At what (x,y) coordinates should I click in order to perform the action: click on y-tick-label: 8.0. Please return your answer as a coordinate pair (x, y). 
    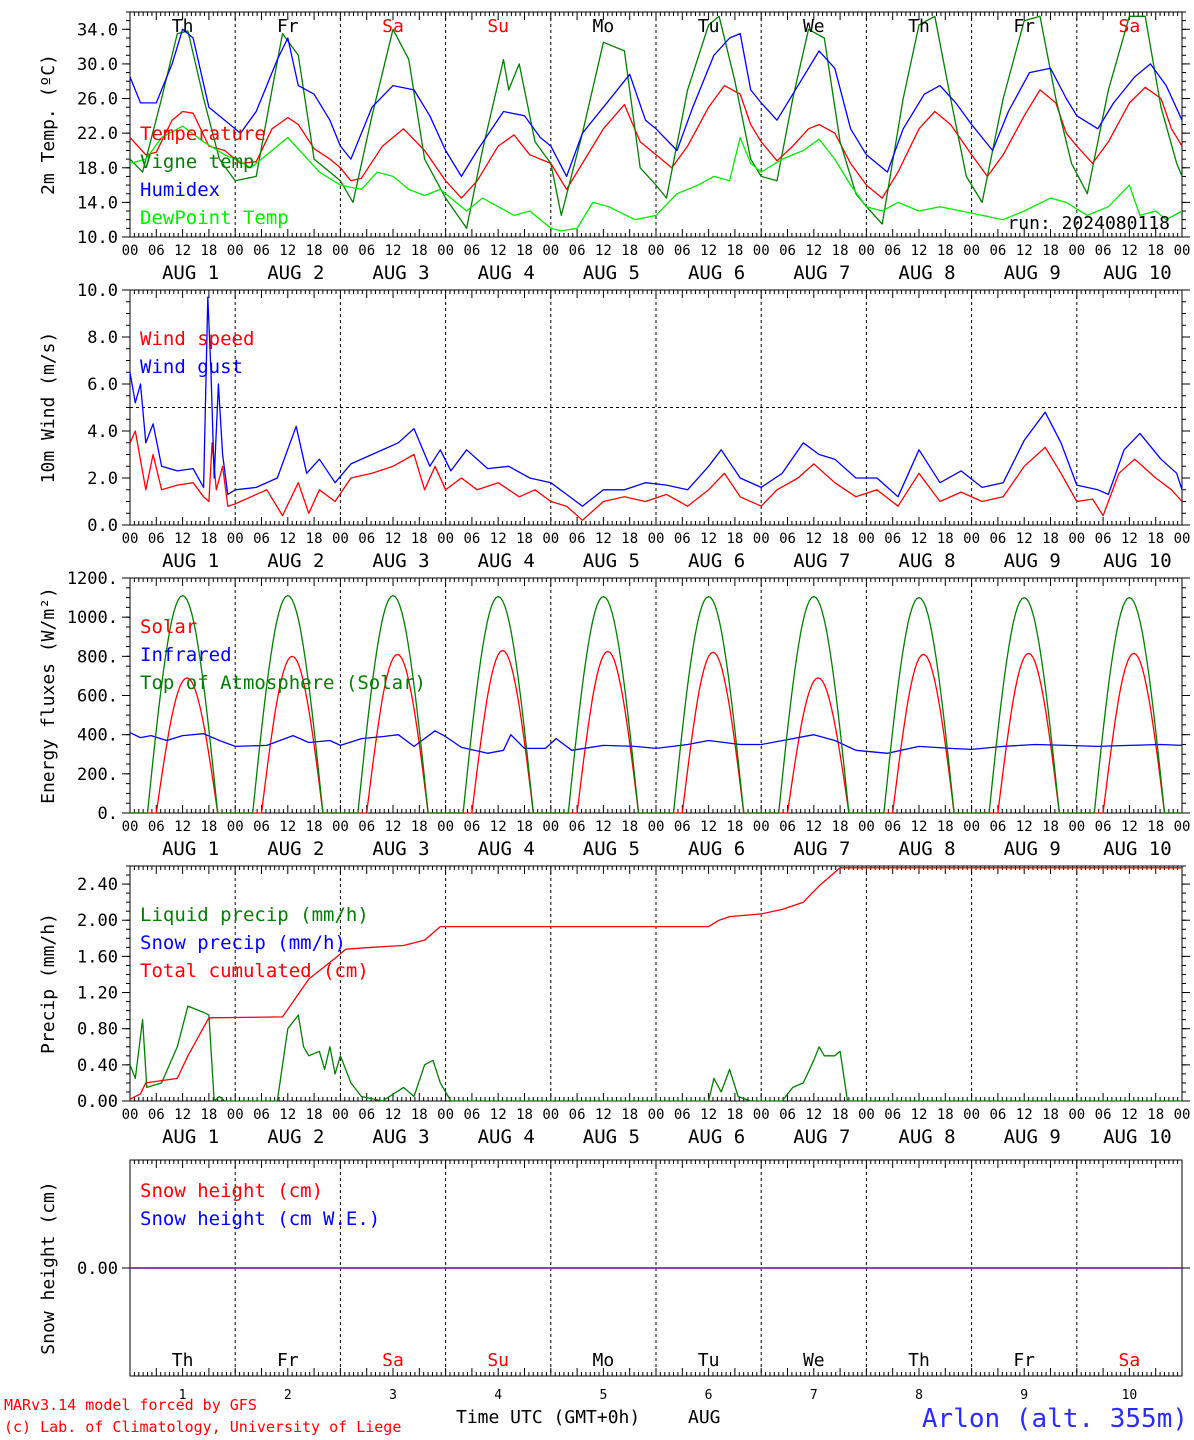
    Looking at the image, I should click on (102, 338).